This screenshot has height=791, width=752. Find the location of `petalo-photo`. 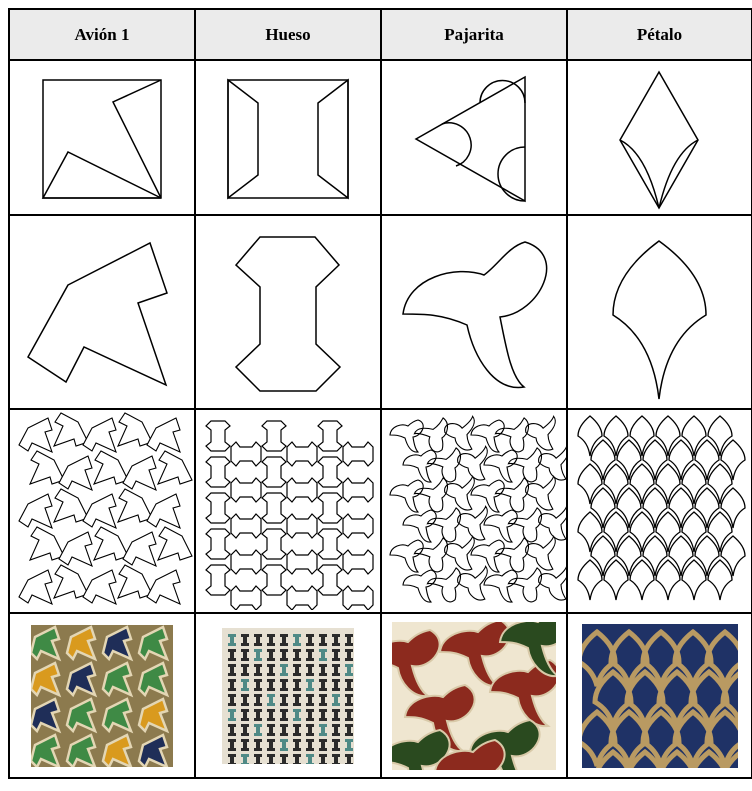

petalo-photo is located at coordinates (659, 695).